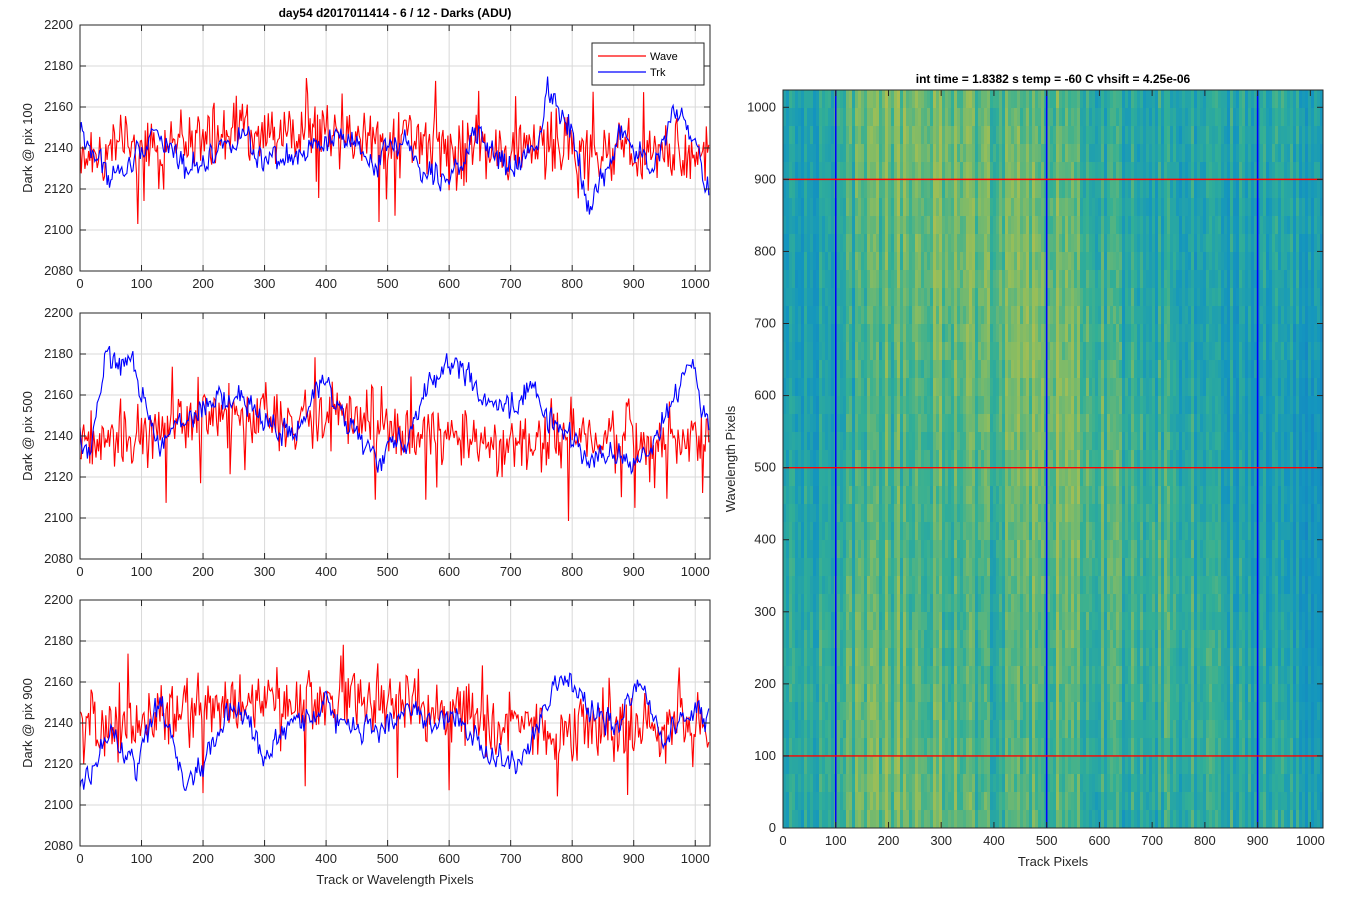 This screenshot has width=1350, height=900. Describe the element at coordinates (664, 57) in the screenshot. I see `legend-label-wave: Wave` at that location.